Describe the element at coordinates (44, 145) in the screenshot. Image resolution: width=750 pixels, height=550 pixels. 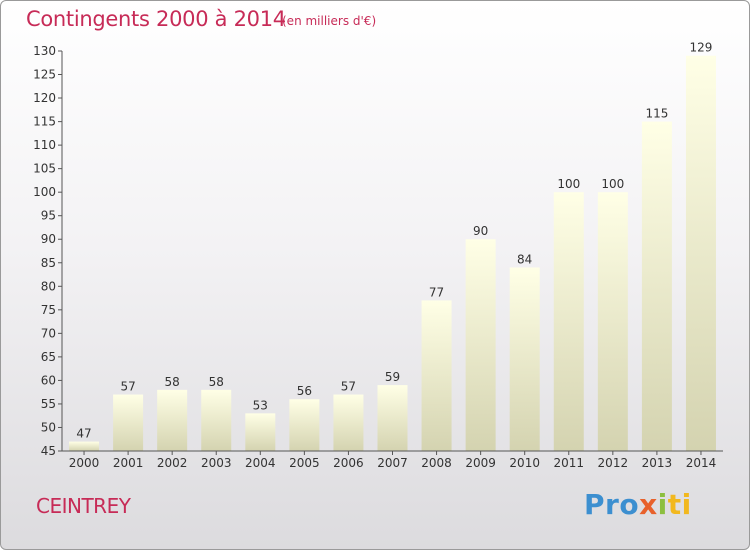
I see `y-tick-label: 110` at that location.